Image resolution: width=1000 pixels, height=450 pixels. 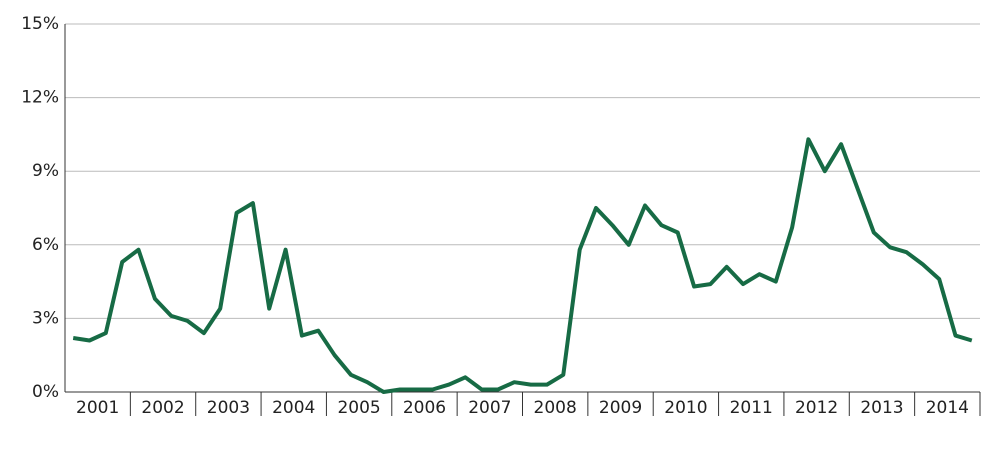 What do you see at coordinates (620, 408) in the screenshot?
I see `x-tick-label: 2009` at bounding box center [620, 408].